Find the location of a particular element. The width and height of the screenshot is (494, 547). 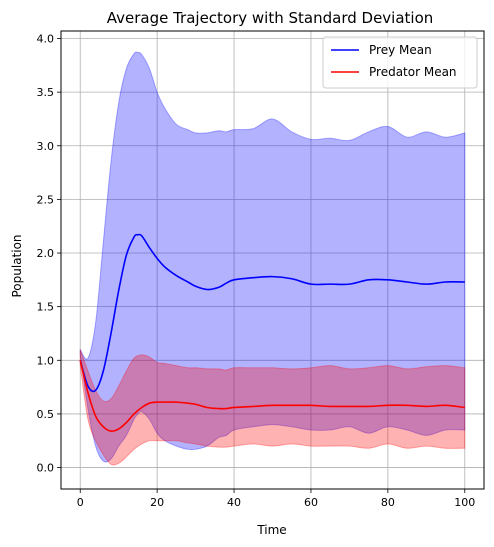

y-tick-label: 0.0 is located at coordinates (46, 468).